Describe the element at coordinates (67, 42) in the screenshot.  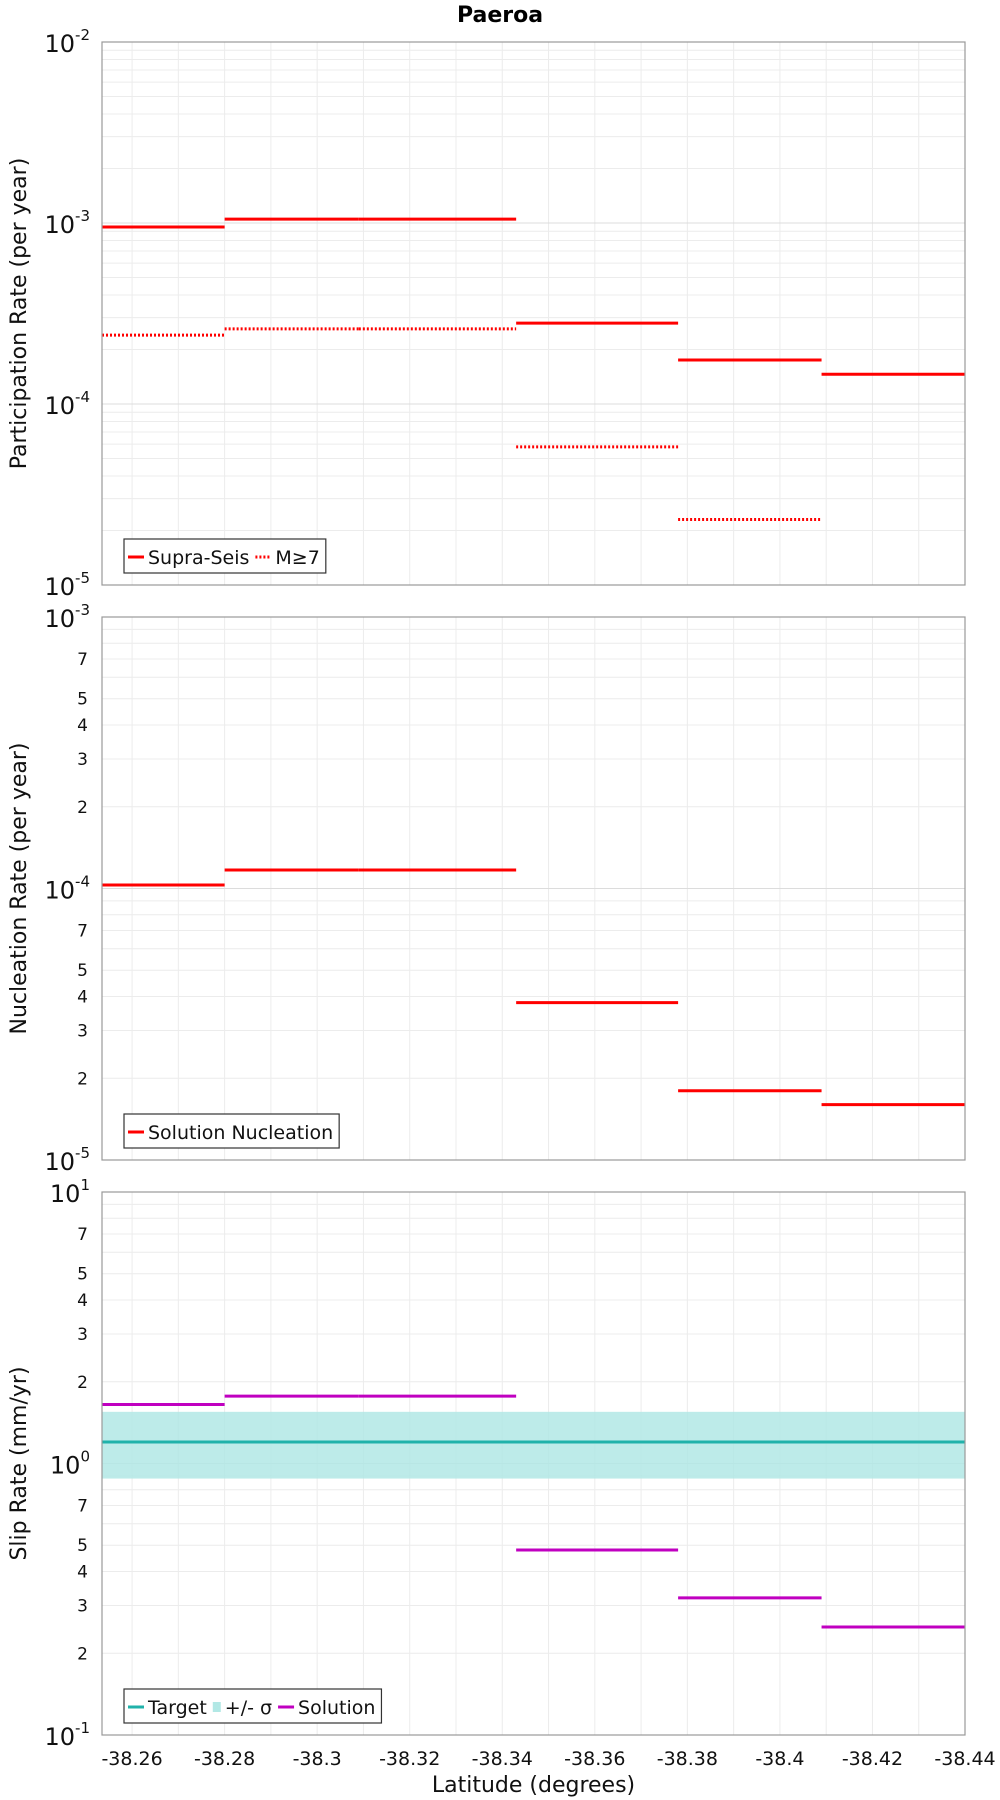
I see `y-tick-label: 10⁻²` at that location.